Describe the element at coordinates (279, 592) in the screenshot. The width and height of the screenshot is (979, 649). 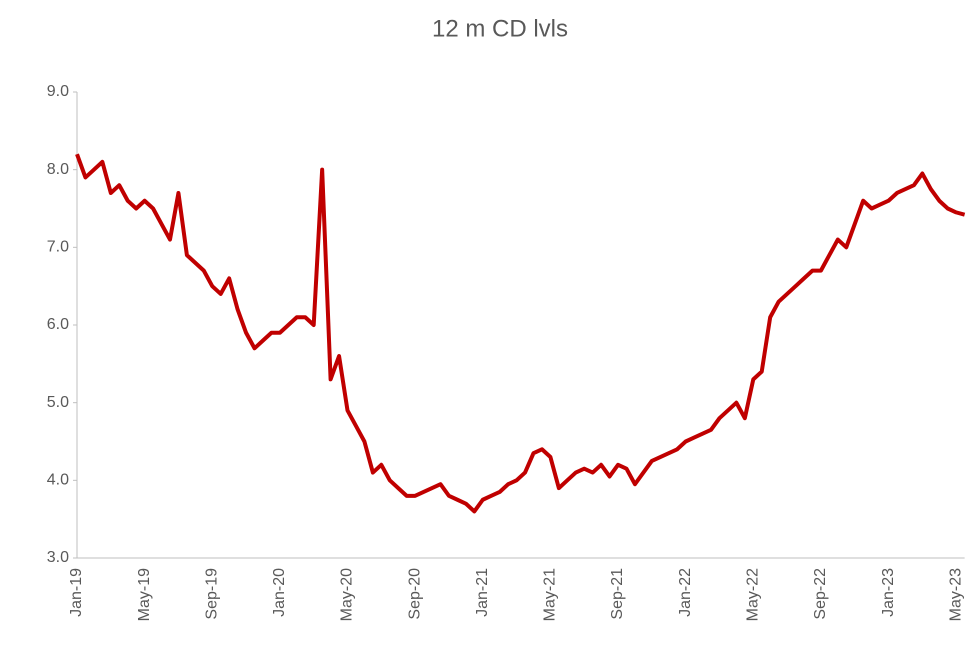
I see `x-tick-label: Jan-20` at that location.